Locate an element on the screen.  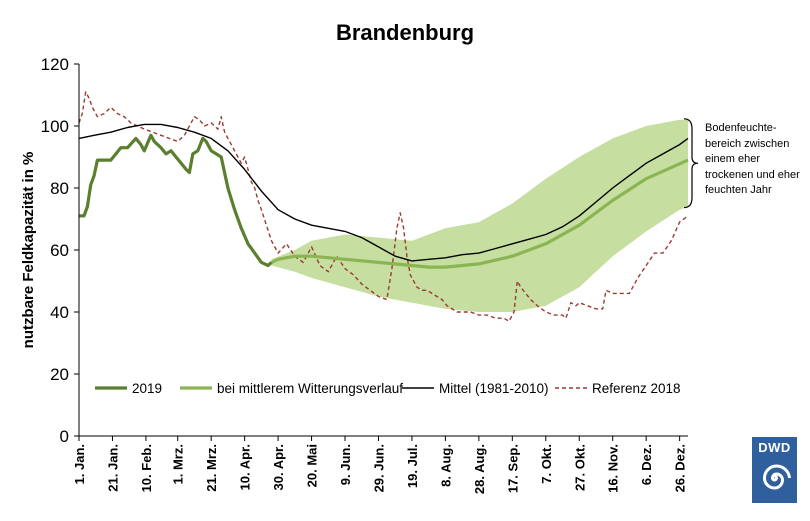
x-tick-label: 30. Apr. is located at coordinates (278, 467).